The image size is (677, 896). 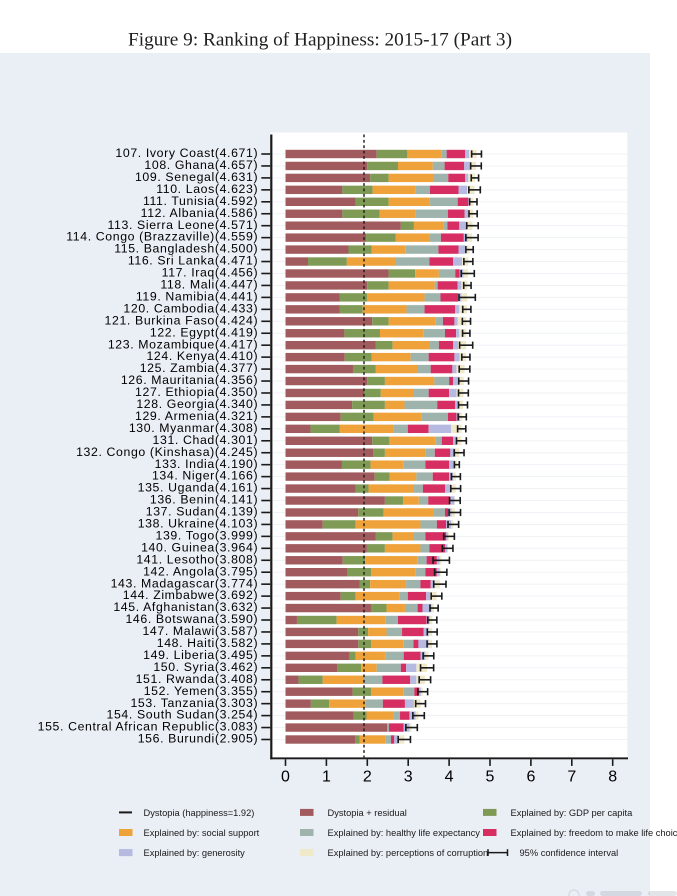 What do you see at coordinates (183, 715) in the screenshot?
I see `svg-text: 154. South Sudan(3.254)` at bounding box center [183, 715].